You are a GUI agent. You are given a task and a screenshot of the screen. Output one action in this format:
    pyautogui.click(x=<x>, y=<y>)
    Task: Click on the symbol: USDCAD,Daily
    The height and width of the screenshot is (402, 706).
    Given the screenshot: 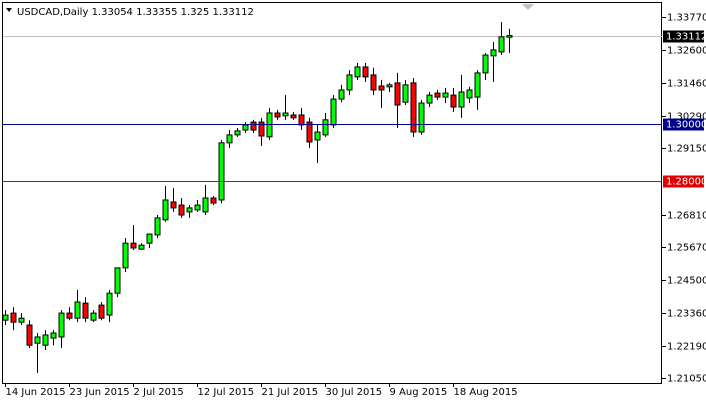 What is the action you would take?
    pyautogui.click(x=52, y=12)
    